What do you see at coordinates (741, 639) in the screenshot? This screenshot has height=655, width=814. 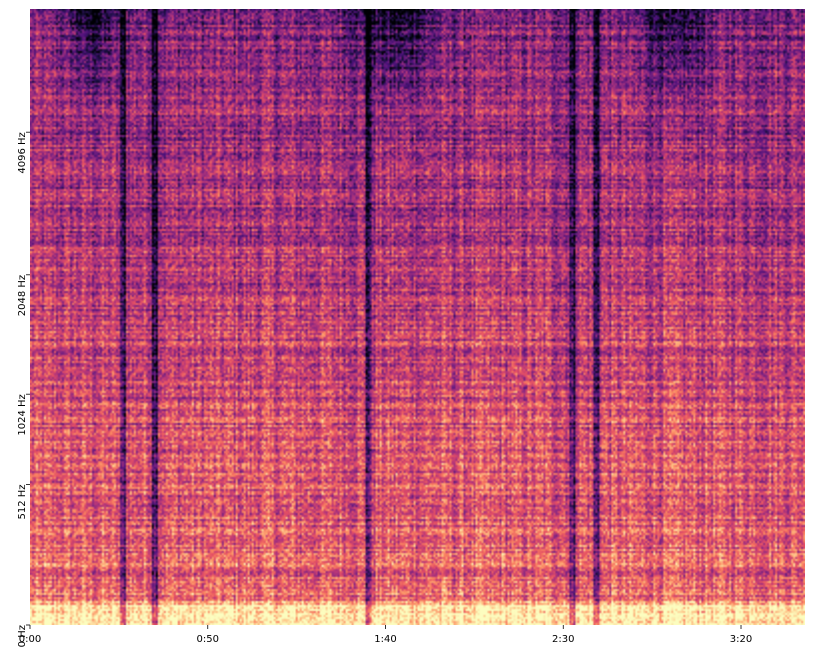 I see `x-tick-label: 3:20` at bounding box center [741, 639].